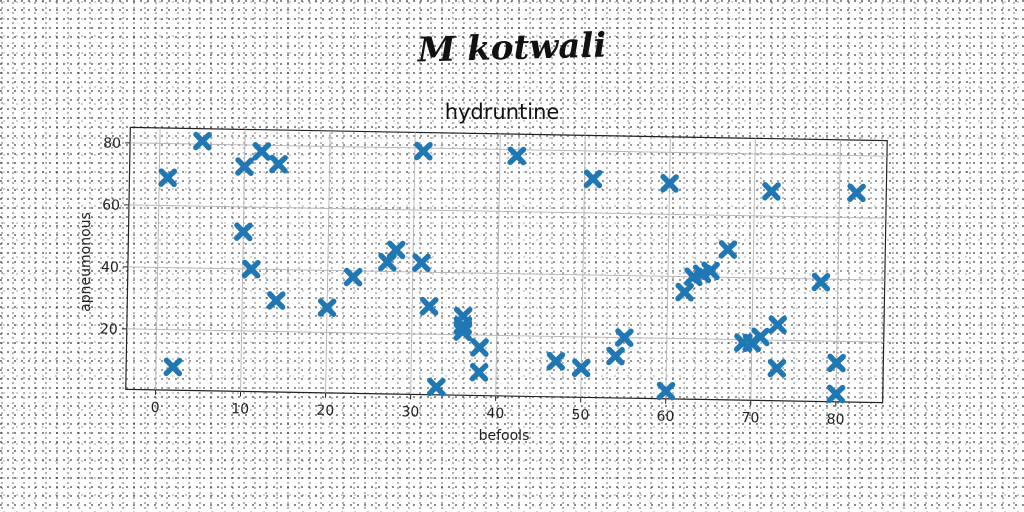 The image size is (1024, 512). Describe the element at coordinates (86, 262) in the screenshot. I see `y-axis-label: apneumonous` at that location.